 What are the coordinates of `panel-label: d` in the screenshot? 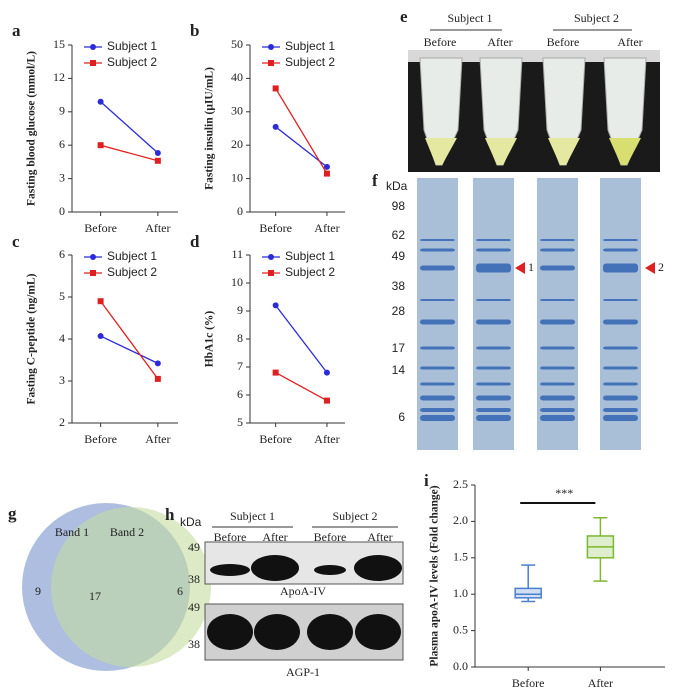 It's located at (195, 241).